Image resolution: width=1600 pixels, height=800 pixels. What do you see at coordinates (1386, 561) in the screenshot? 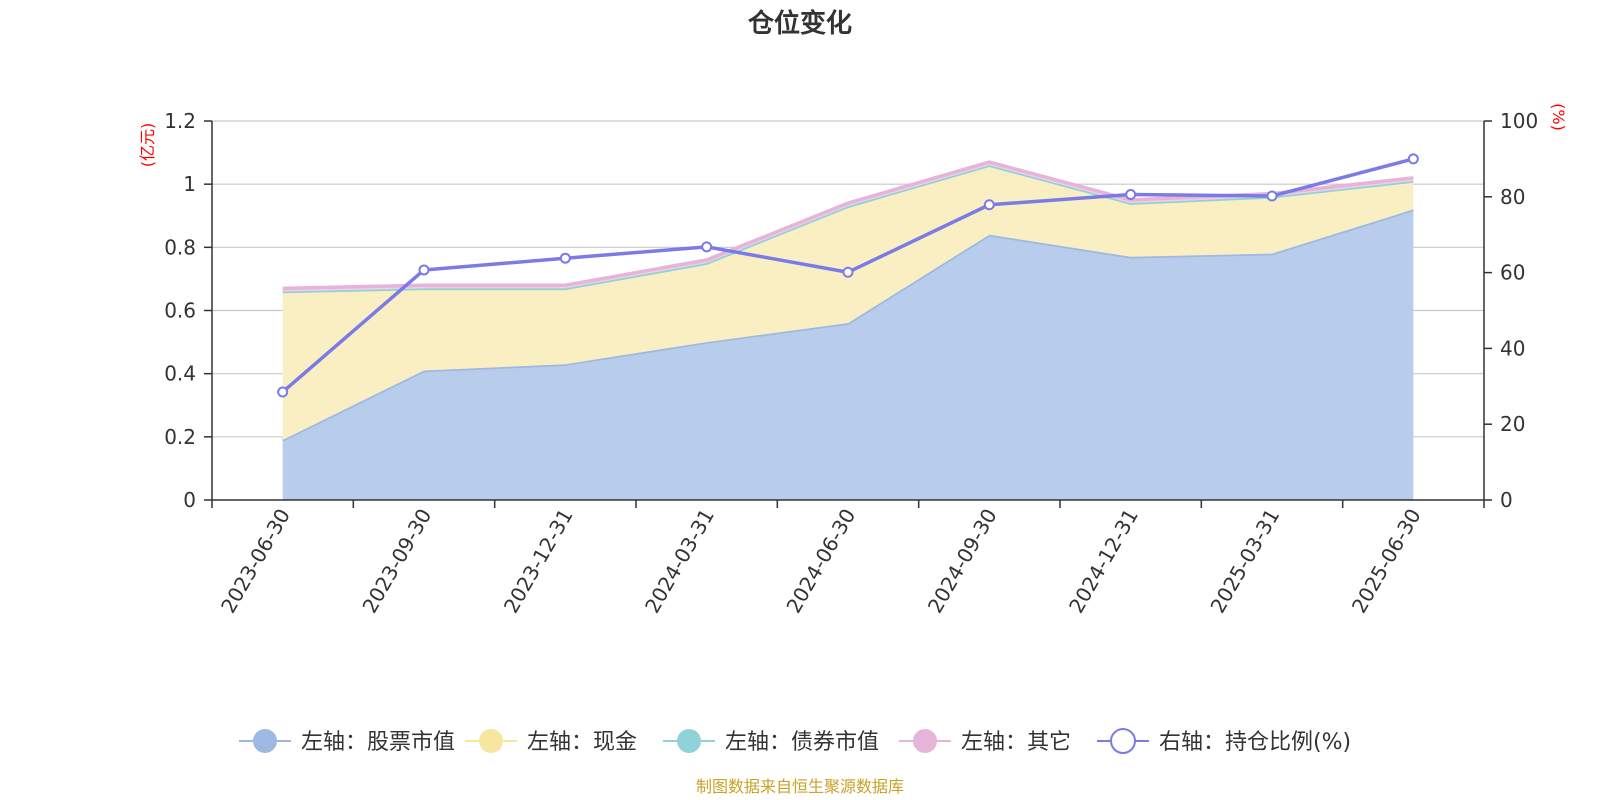
I see `x-tick-label: 2025-06-30` at bounding box center [1386, 561].